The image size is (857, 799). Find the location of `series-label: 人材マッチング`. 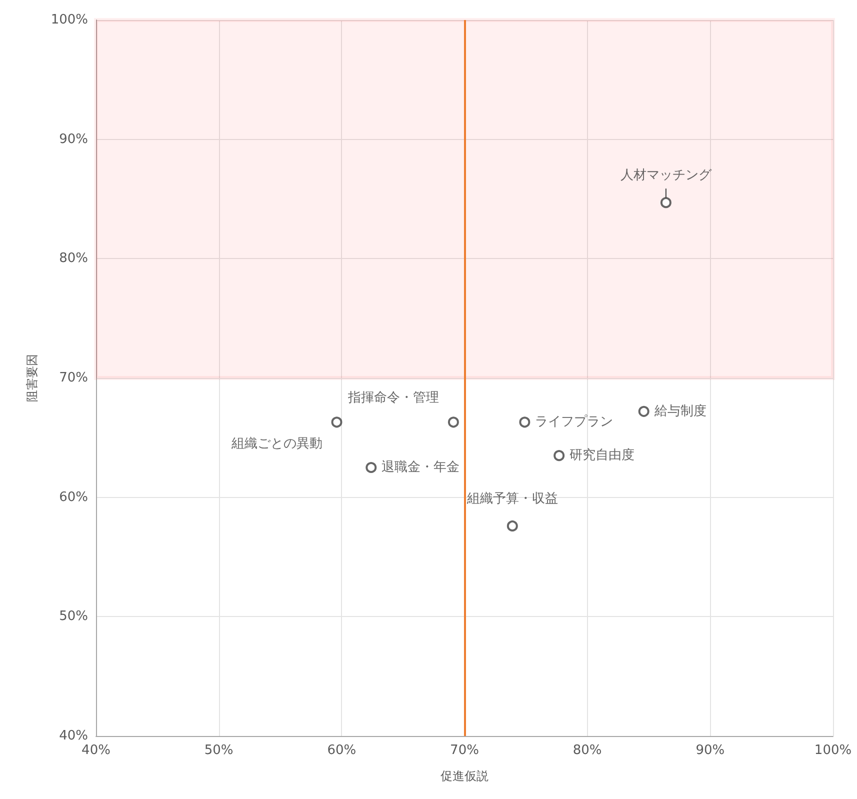

series-label: 人材マッチング is located at coordinates (666, 176).